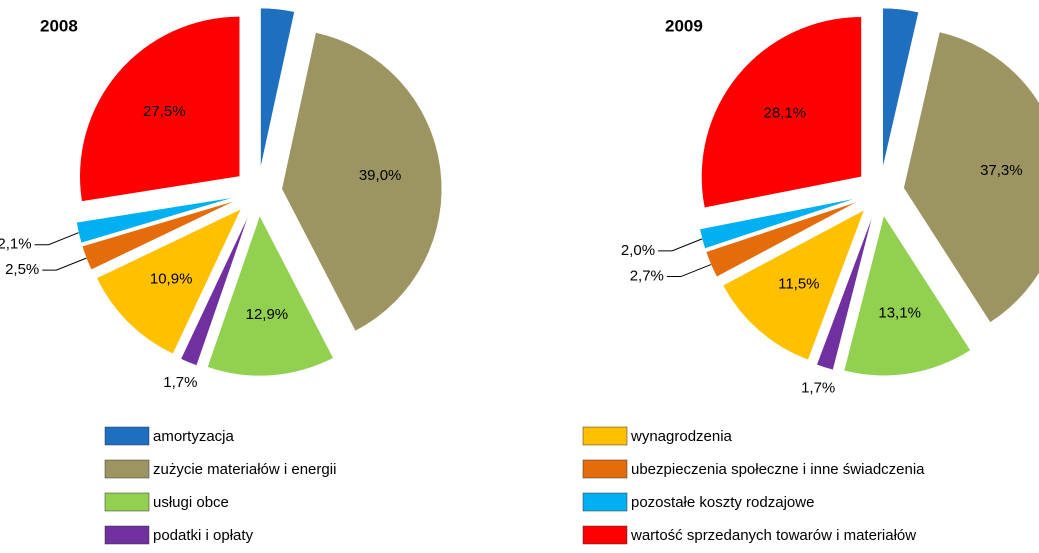  What do you see at coordinates (722, 502) in the screenshot?
I see `legend-label: pozostałe koszty rodzajowe` at bounding box center [722, 502].